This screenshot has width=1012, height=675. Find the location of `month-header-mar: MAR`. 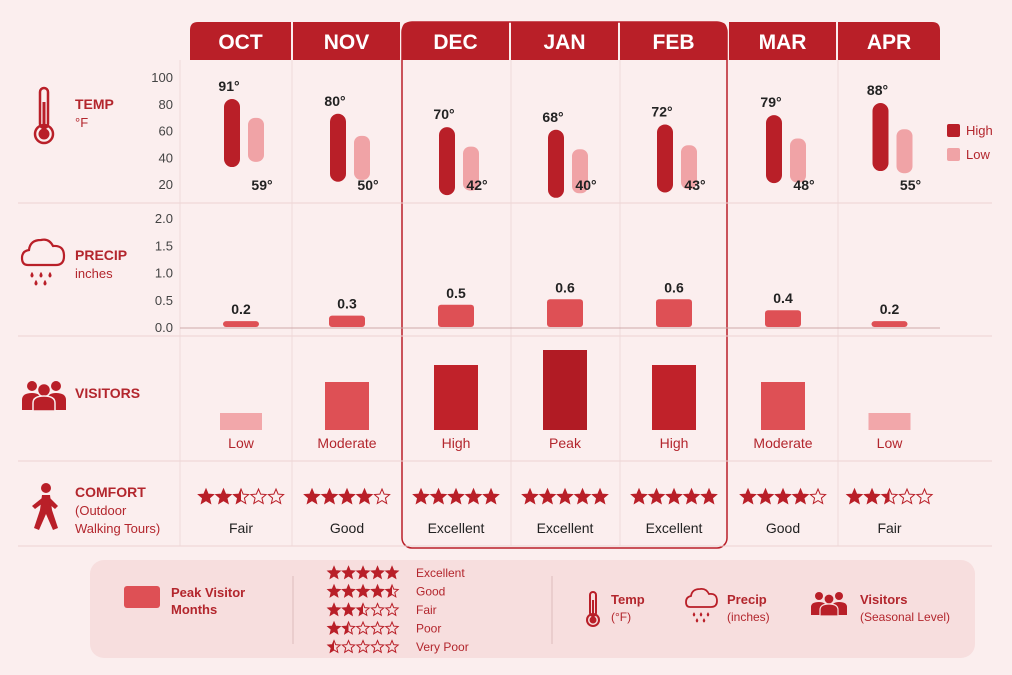

month-header-mar: MAR is located at coordinates (782, 41).